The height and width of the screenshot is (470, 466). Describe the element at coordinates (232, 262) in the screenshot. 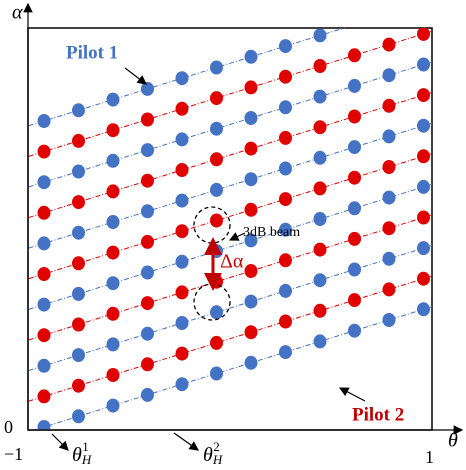

I see `delta-label: Δα` at that location.